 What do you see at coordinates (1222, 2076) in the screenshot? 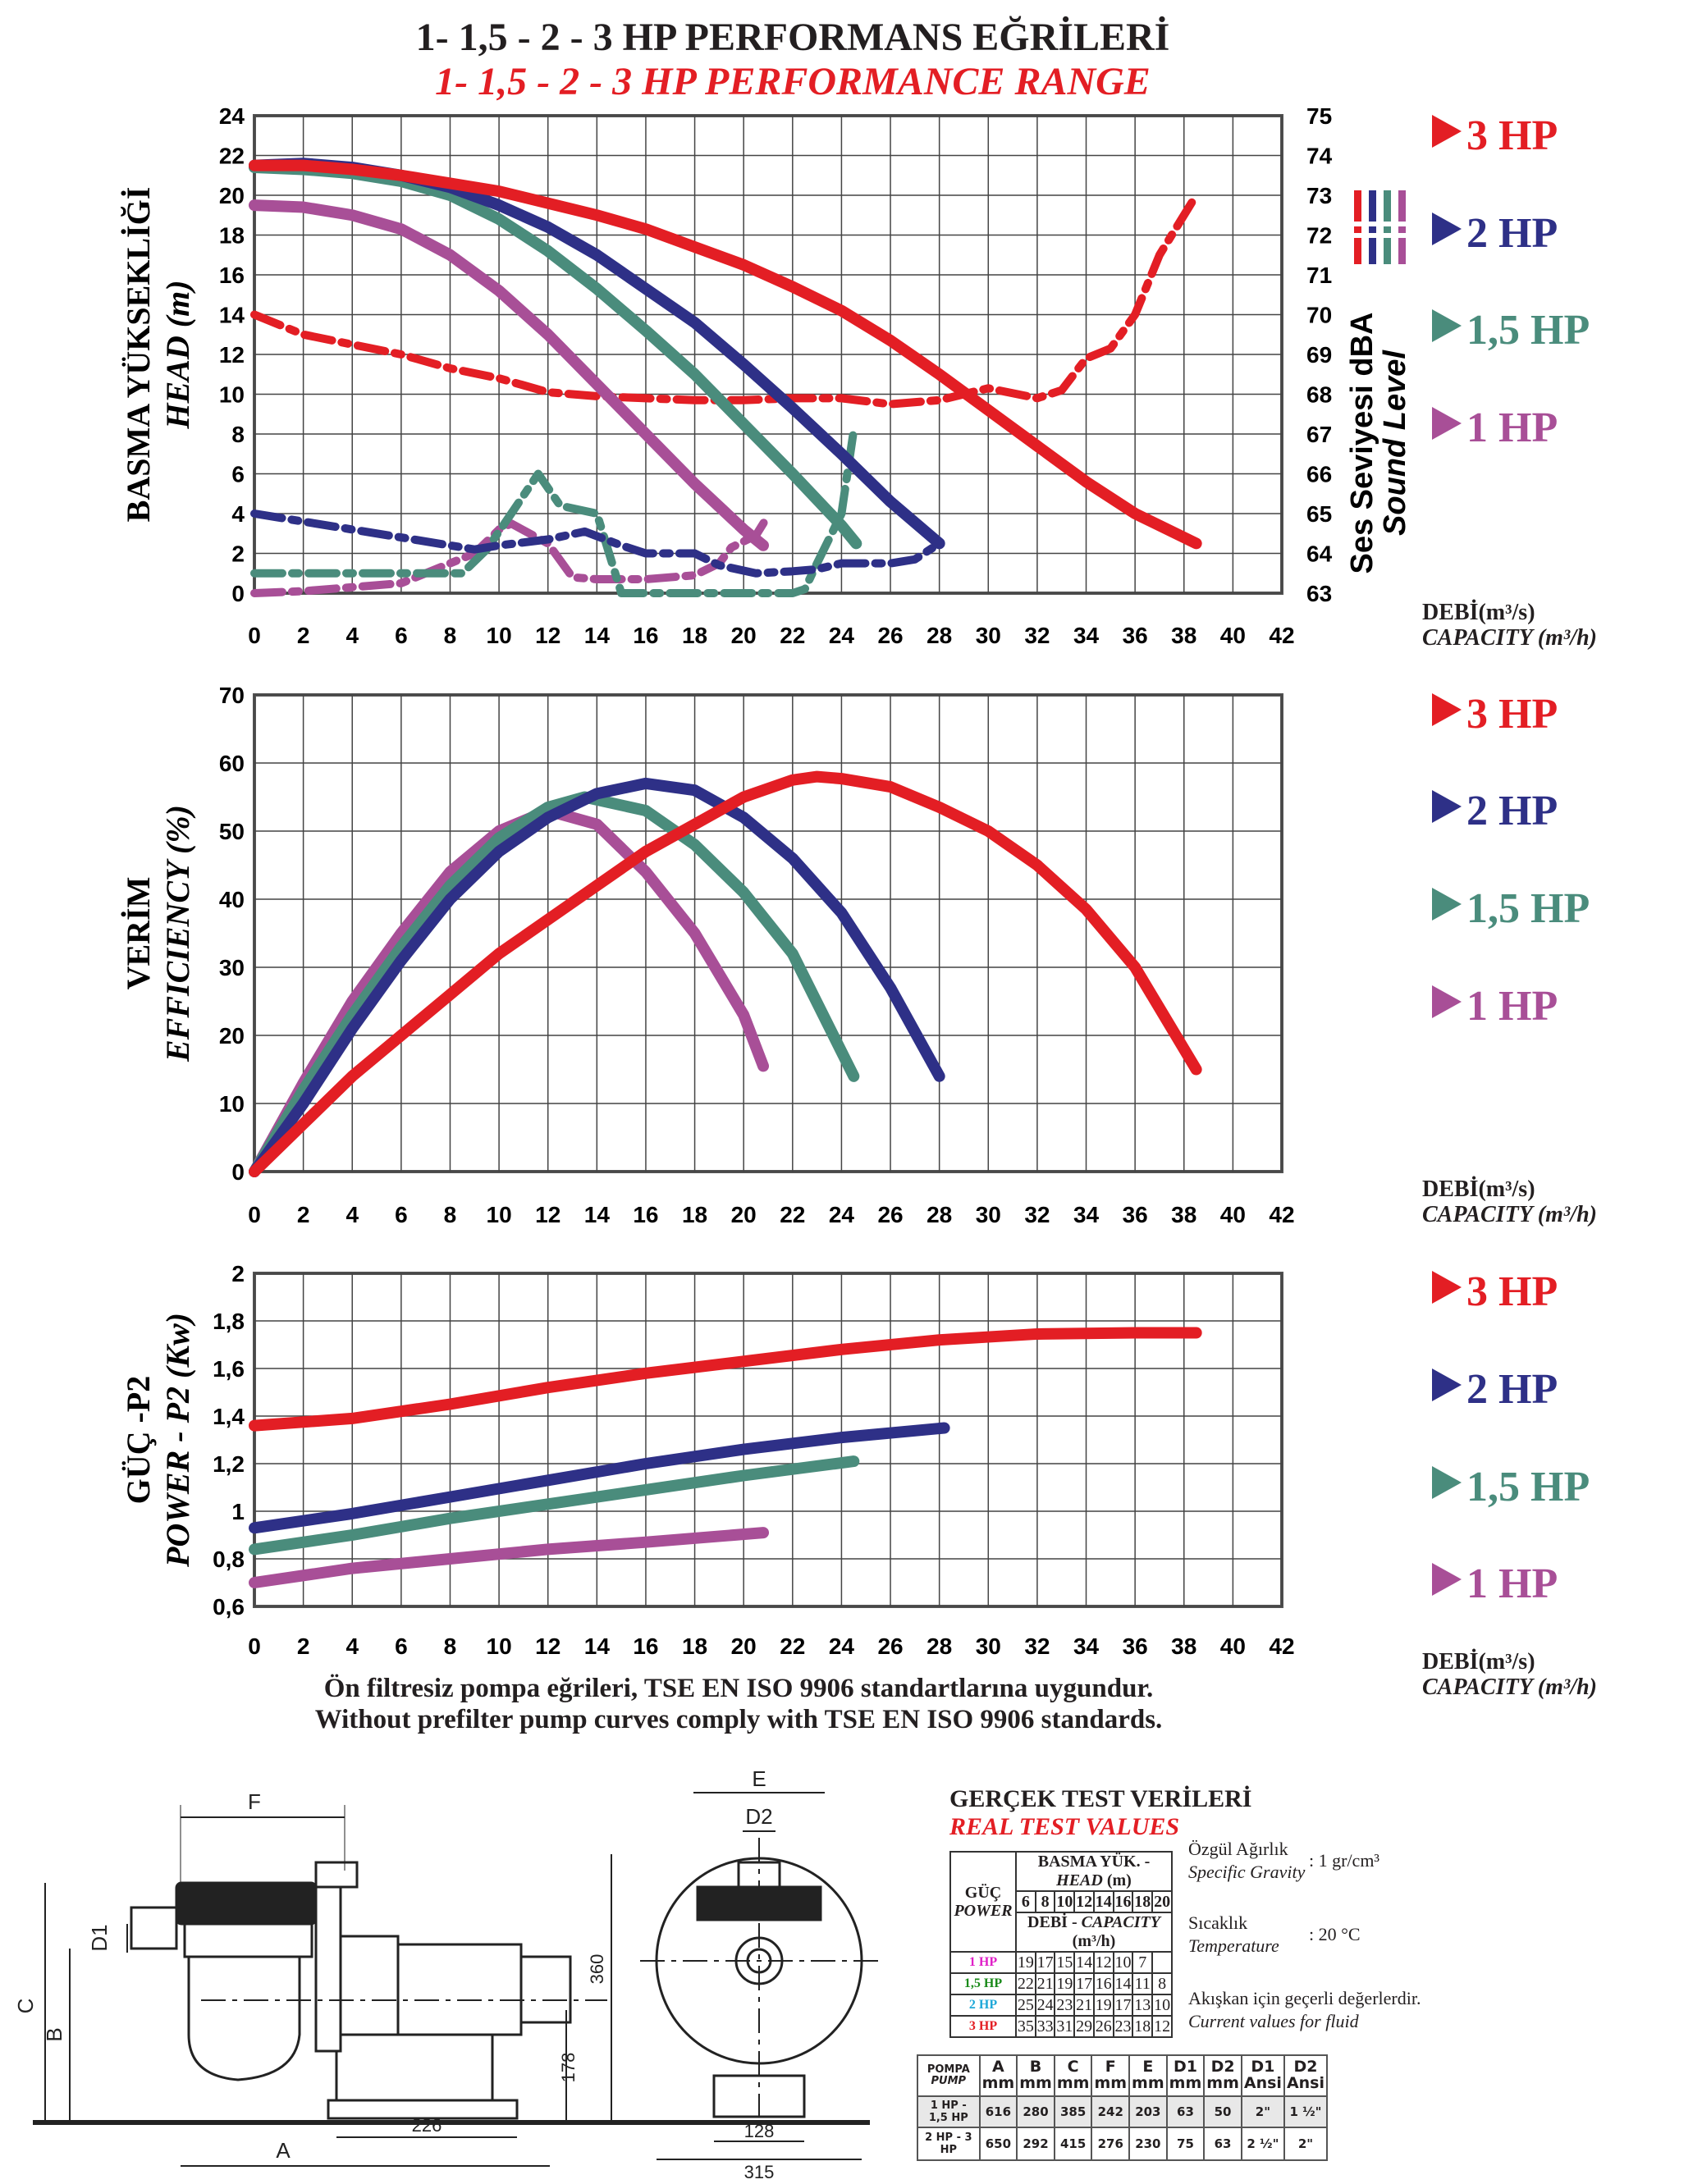
I see `dim-header: D2 mm` at bounding box center [1222, 2076].